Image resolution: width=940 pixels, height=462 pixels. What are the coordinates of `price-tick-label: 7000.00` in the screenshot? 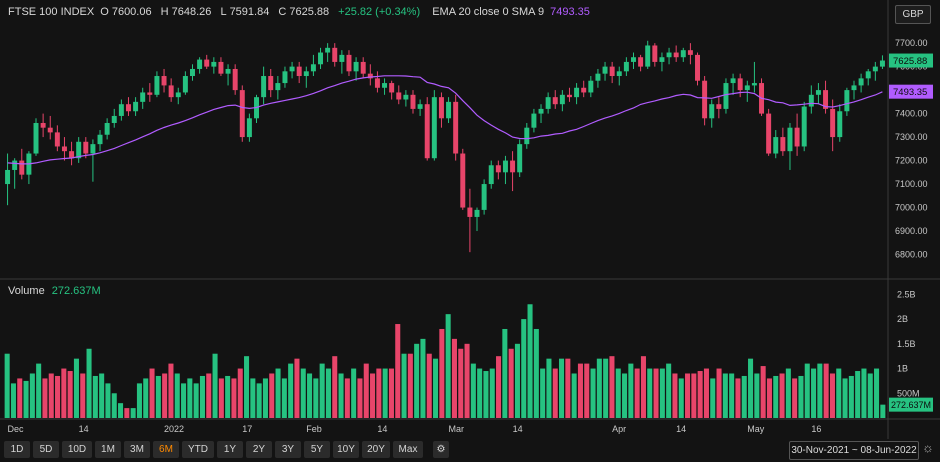 It's located at (911, 208).